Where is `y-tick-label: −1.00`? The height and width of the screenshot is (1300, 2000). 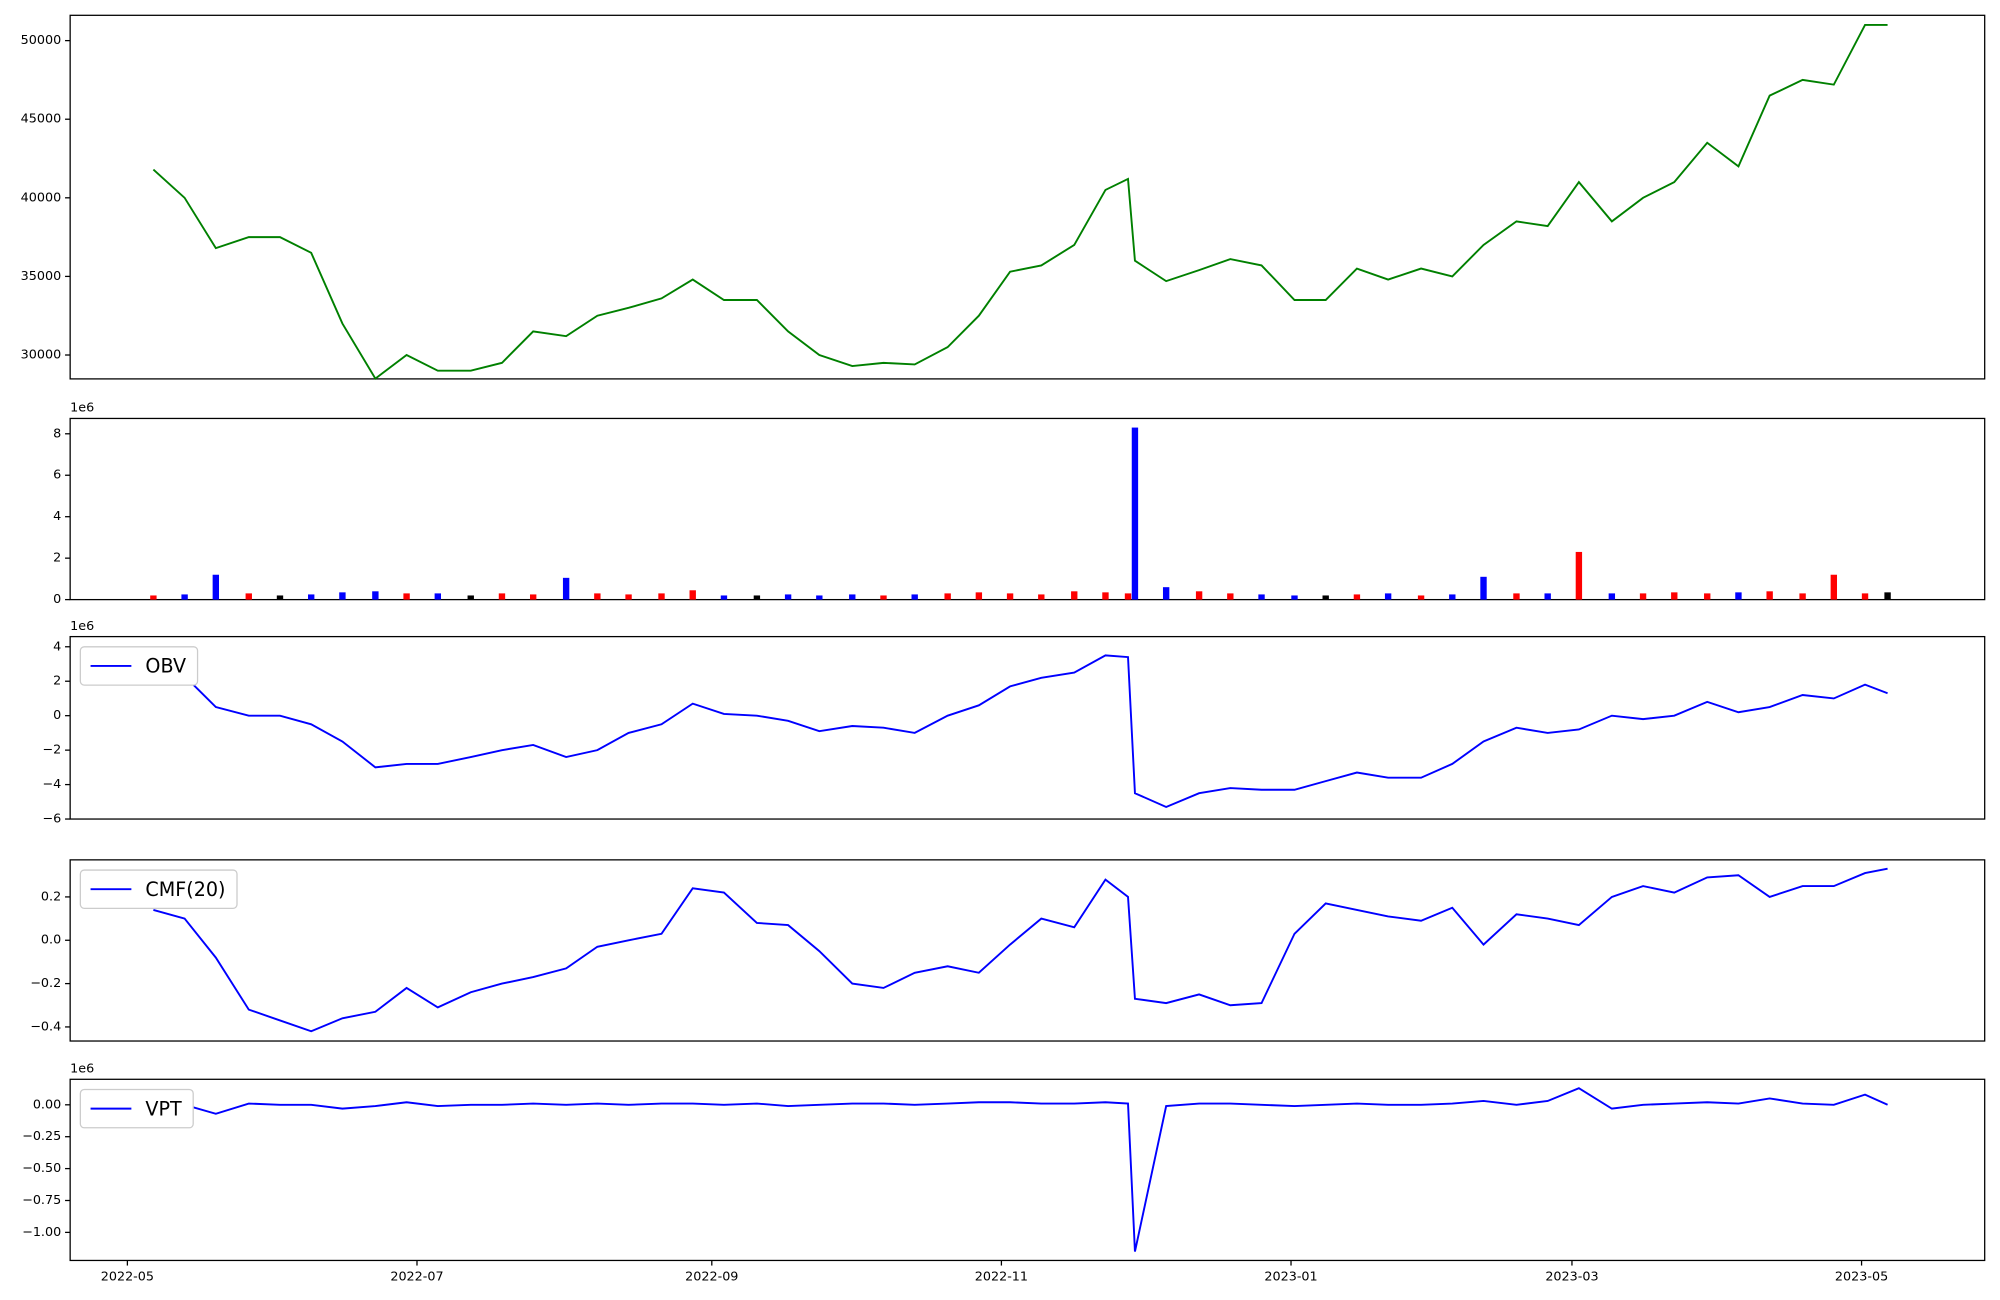 y-tick-label: −1.00 is located at coordinates (41, 1232).